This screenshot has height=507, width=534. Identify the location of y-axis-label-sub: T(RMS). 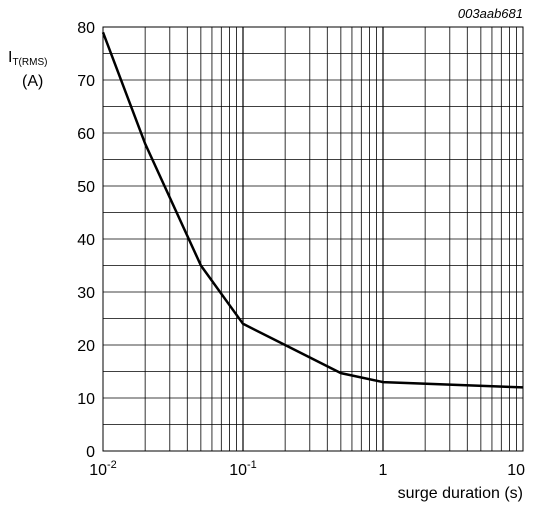
(29, 62).